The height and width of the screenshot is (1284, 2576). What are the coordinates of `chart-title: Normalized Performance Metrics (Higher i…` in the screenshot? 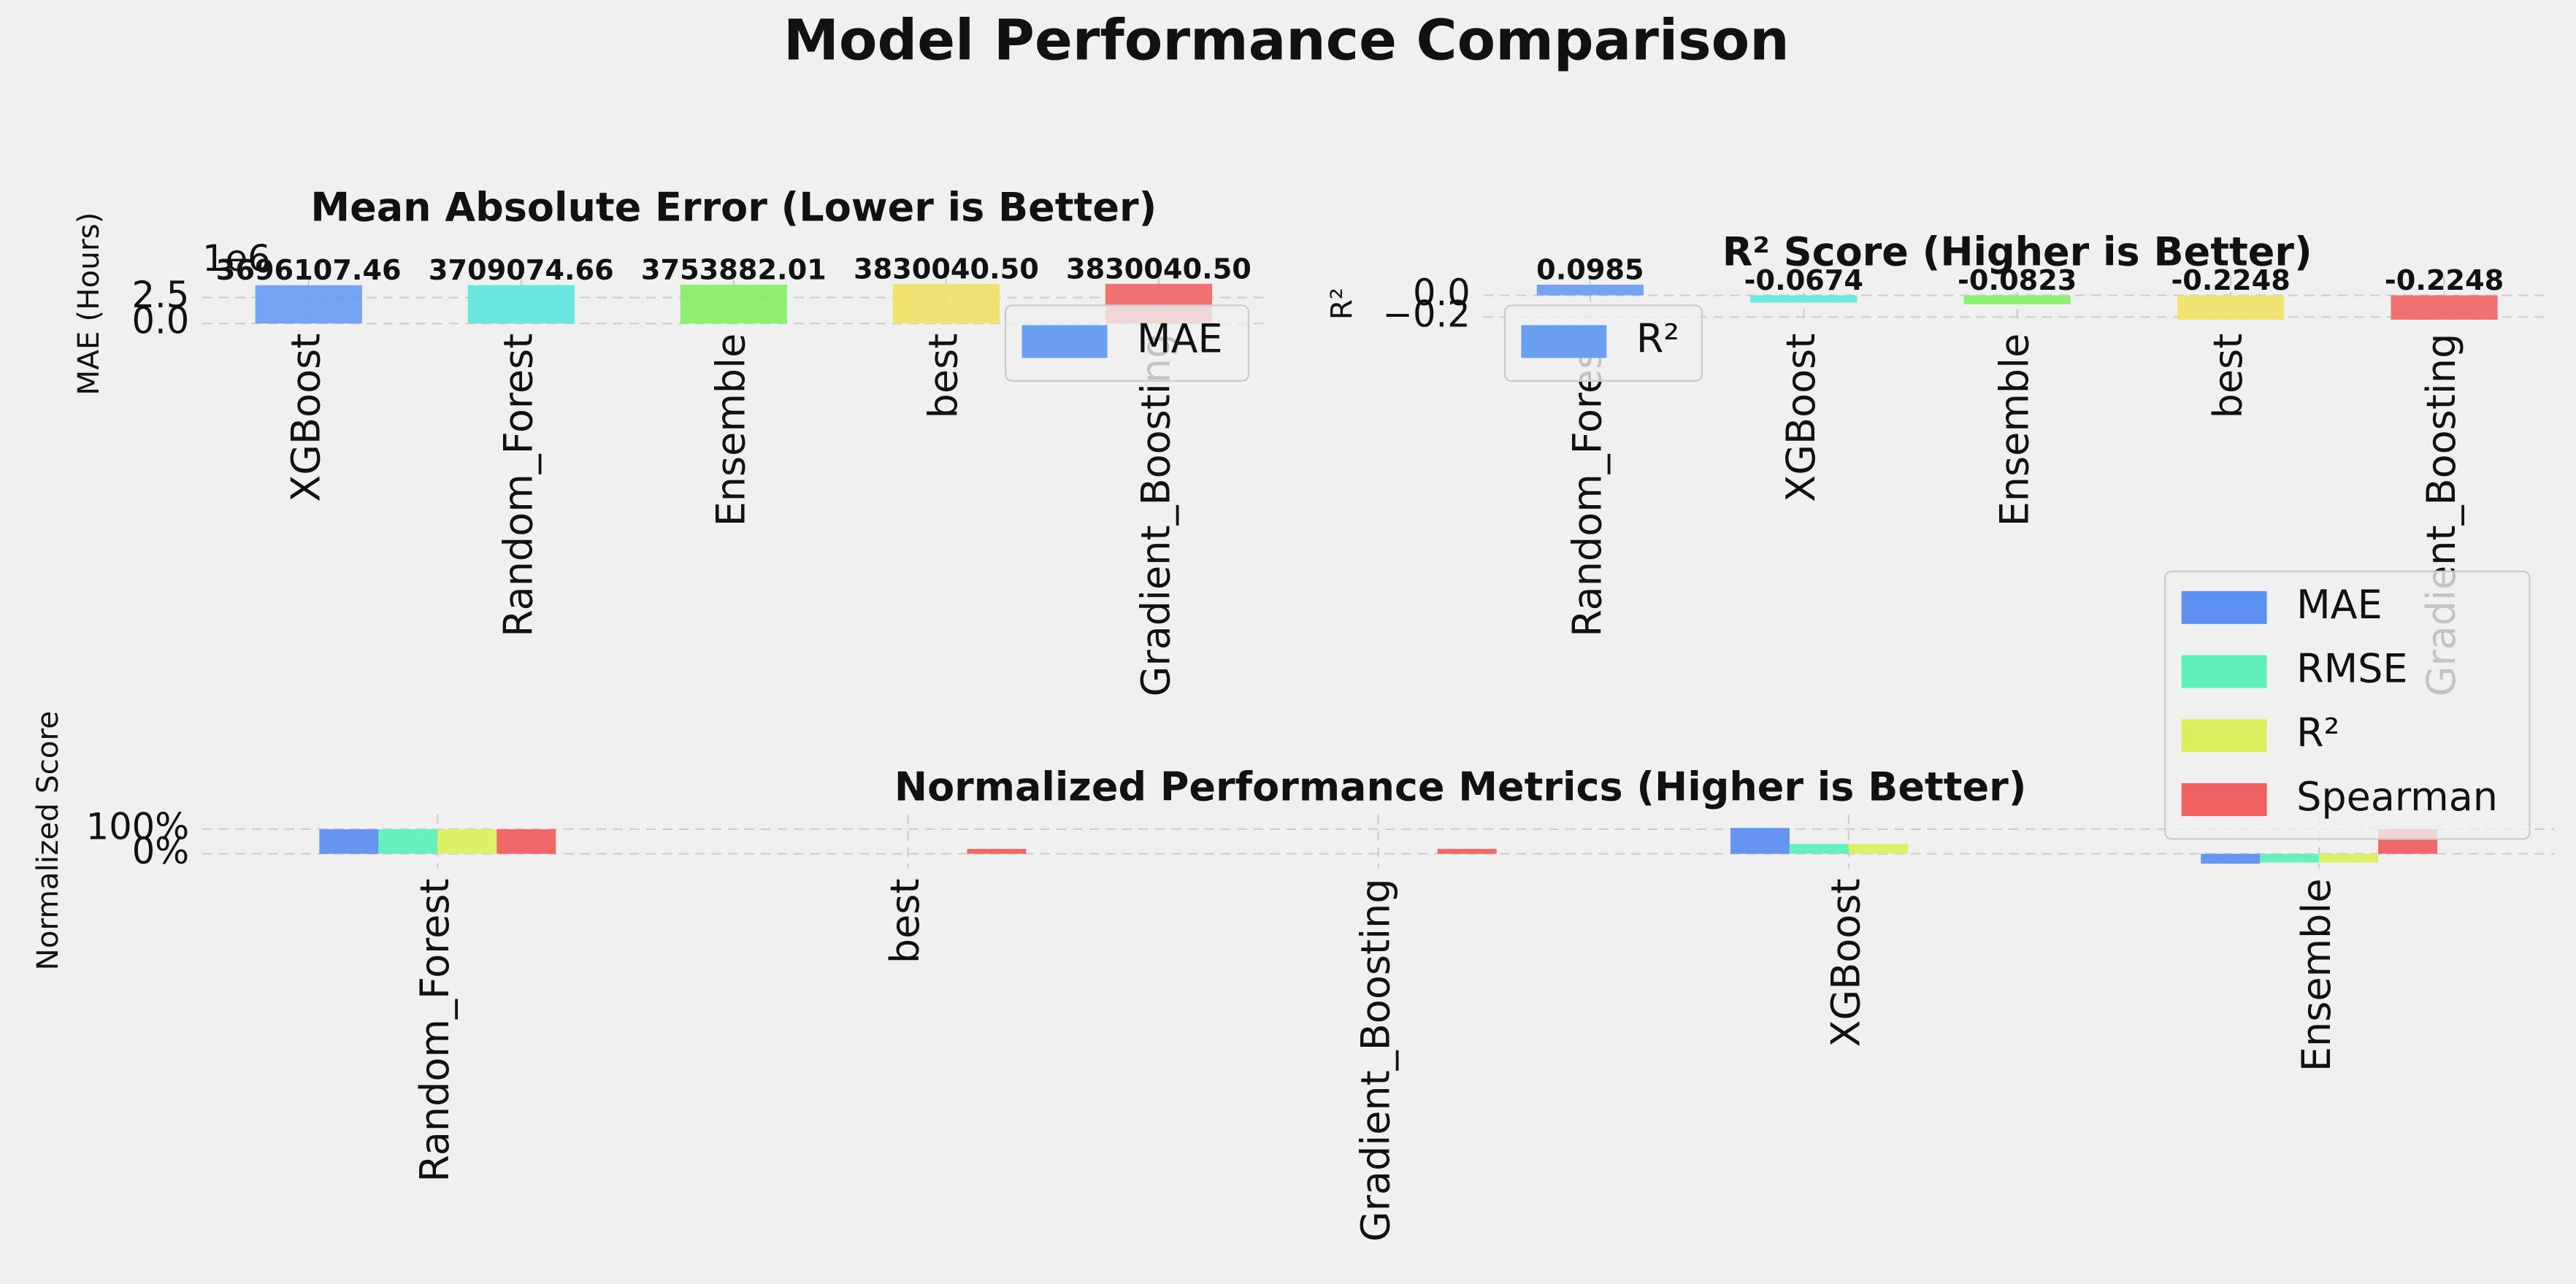 It's located at (1460, 787).